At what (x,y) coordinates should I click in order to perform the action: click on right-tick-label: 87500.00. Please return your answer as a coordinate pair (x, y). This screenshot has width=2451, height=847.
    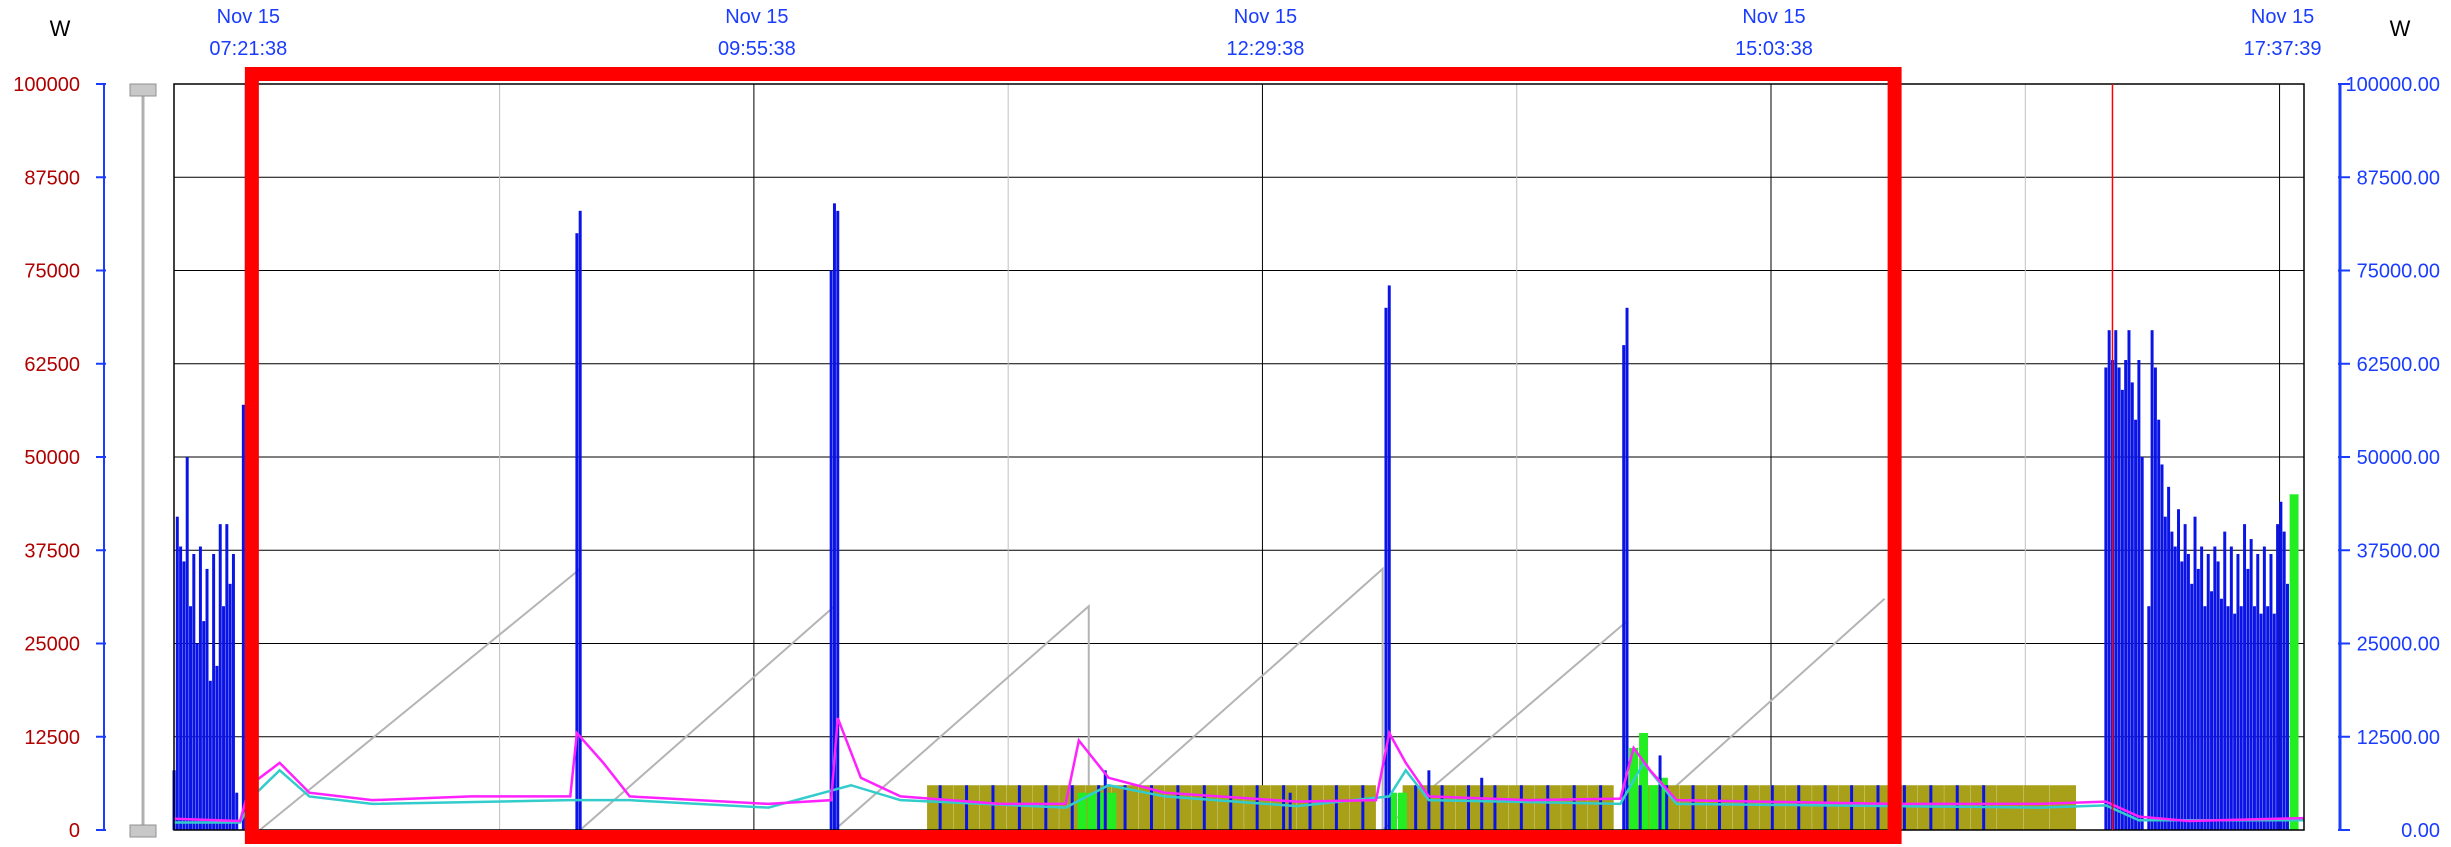
    Looking at the image, I should click on (2398, 178).